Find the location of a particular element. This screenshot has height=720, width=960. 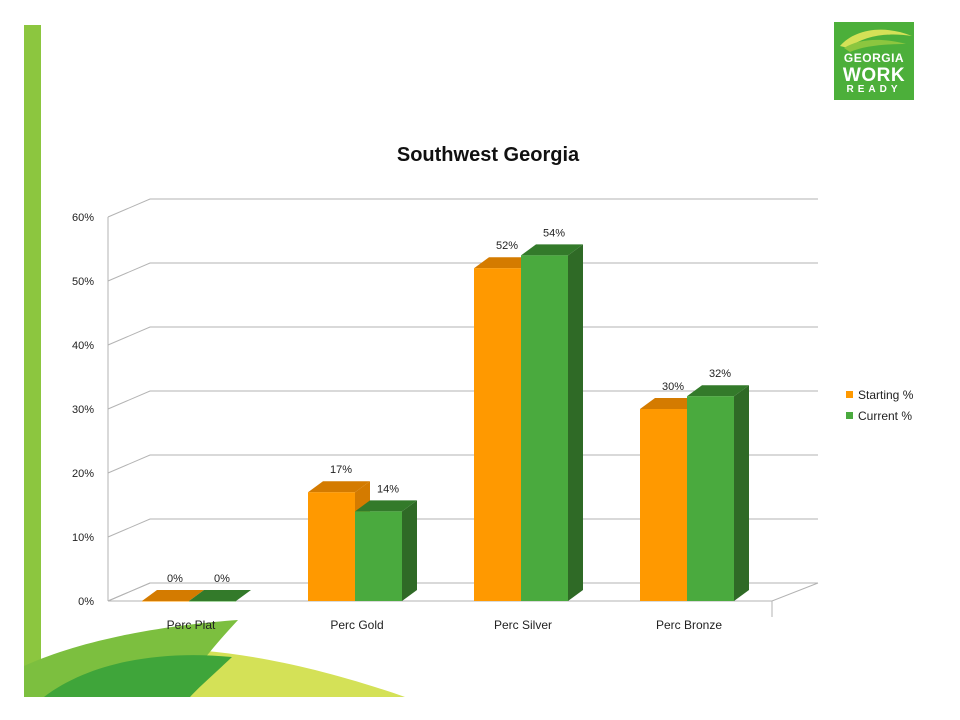

y-tick-label: 50% is located at coordinates (83, 282).